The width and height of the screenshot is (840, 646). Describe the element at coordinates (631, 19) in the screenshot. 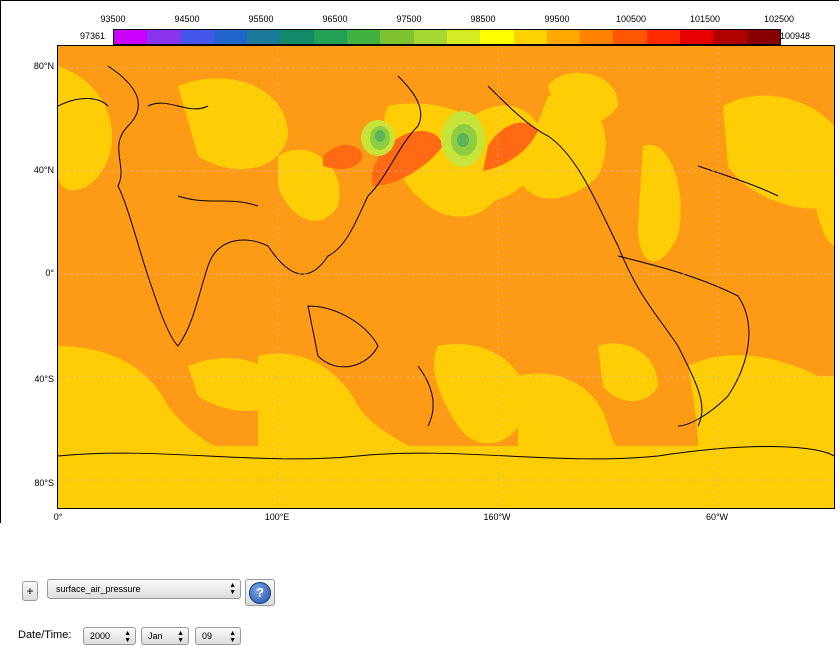

I see `colorbar-tick-label: 100500` at that location.